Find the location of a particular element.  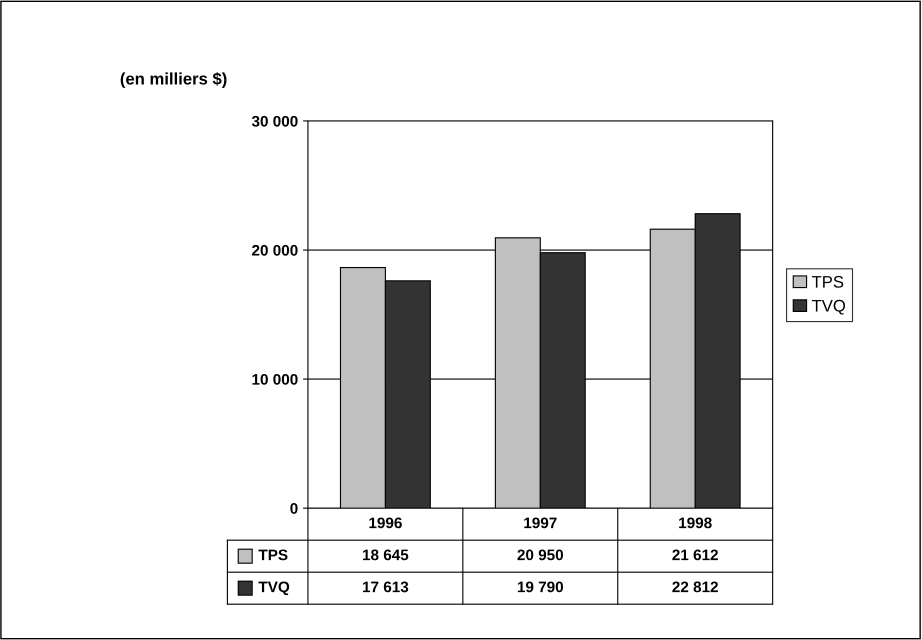

text: TPS is located at coordinates (828, 282).